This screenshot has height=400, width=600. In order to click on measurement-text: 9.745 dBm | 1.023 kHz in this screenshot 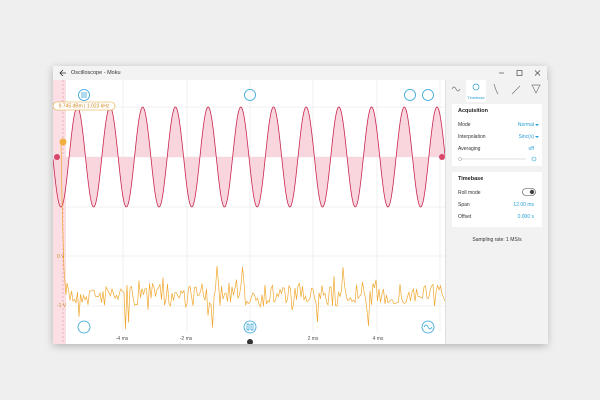, I will do `click(84, 107)`.